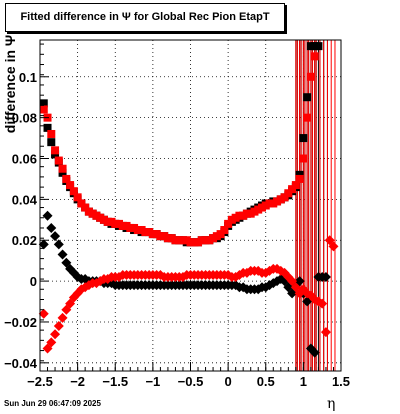 The height and width of the screenshot is (414, 400). What do you see at coordinates (303, 381) in the screenshot?
I see `x-tick-label: 1` at bounding box center [303, 381].